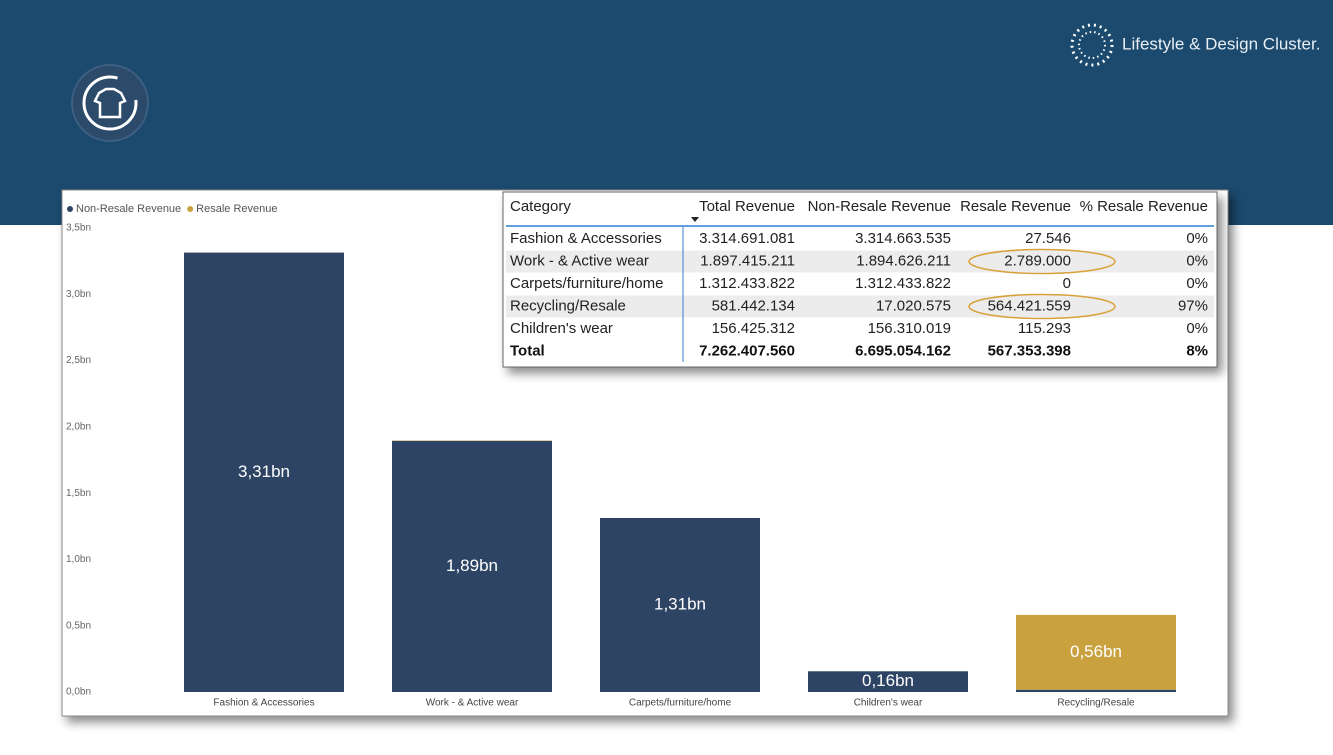  Describe the element at coordinates (110, 103) in the screenshot. I see `icon` at that location.